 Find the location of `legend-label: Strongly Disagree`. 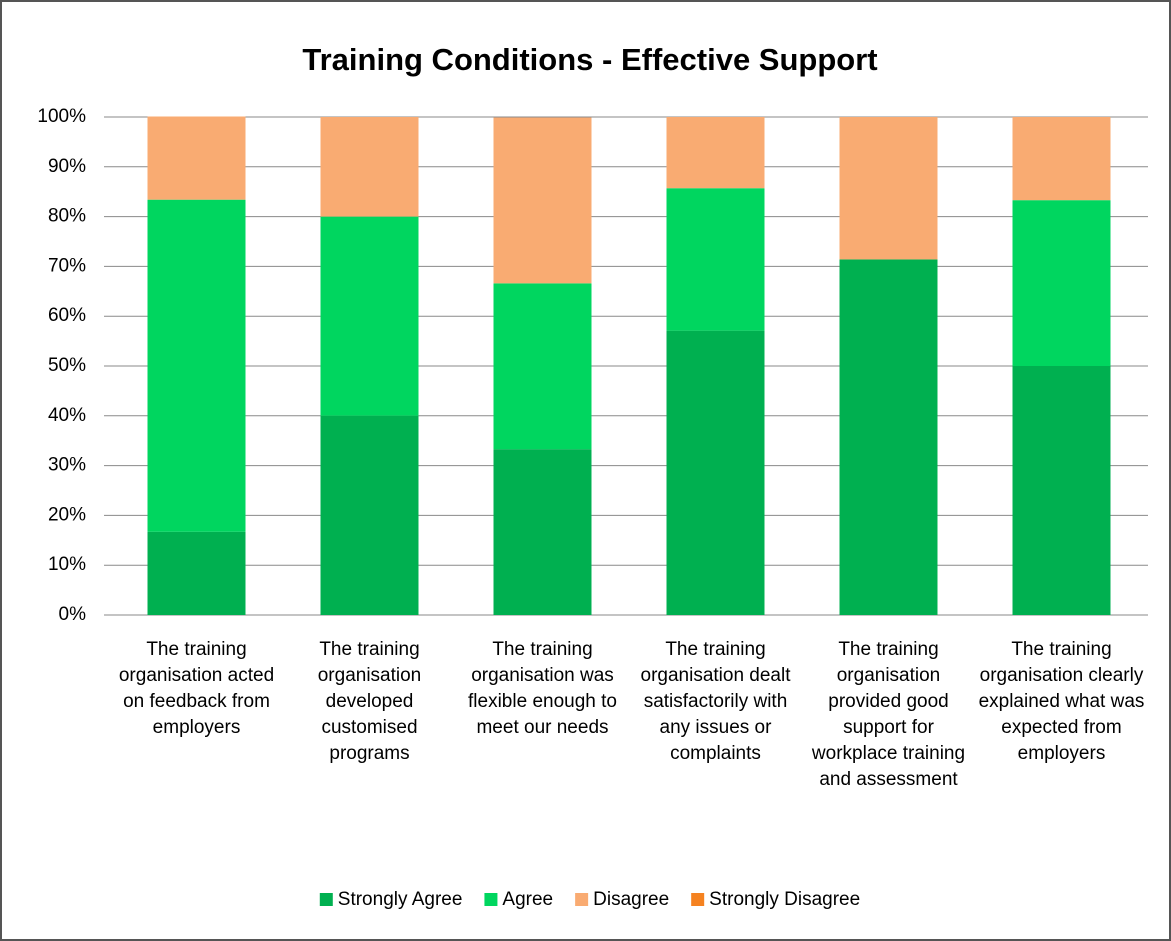

legend-label: Strongly Disagree is located at coordinates (784, 899).